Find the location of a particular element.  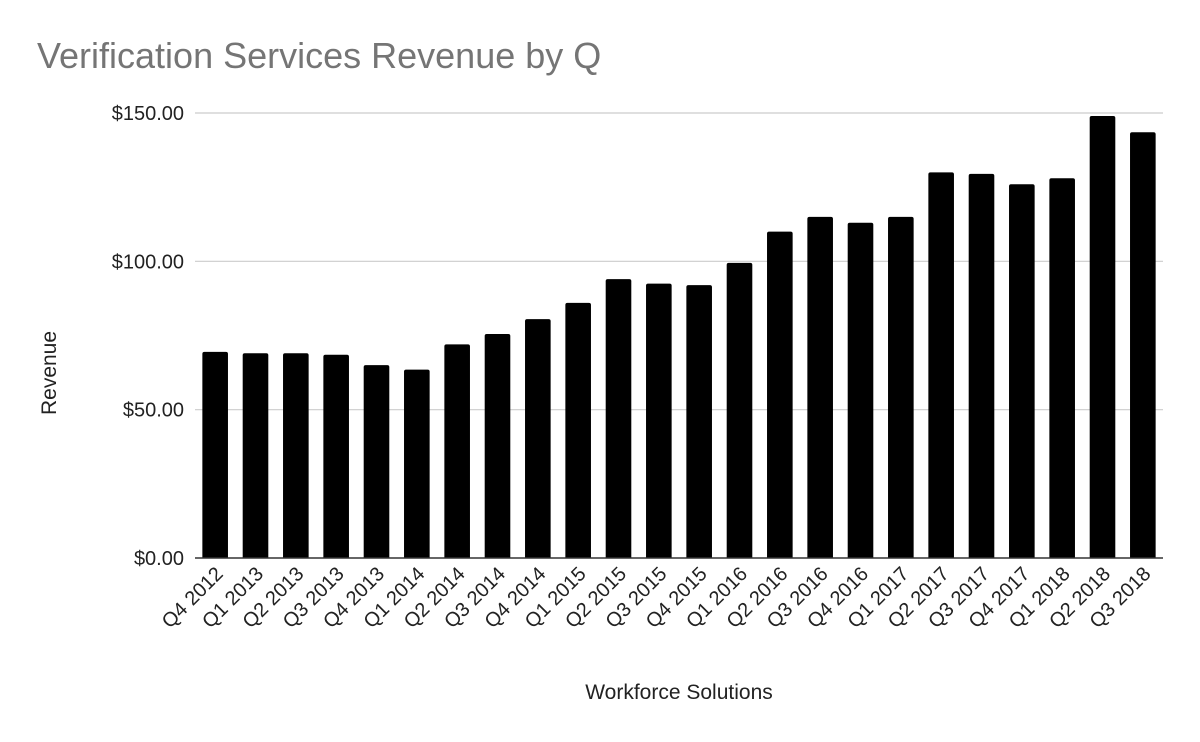

bar-q1-2013 is located at coordinates (255, 455).